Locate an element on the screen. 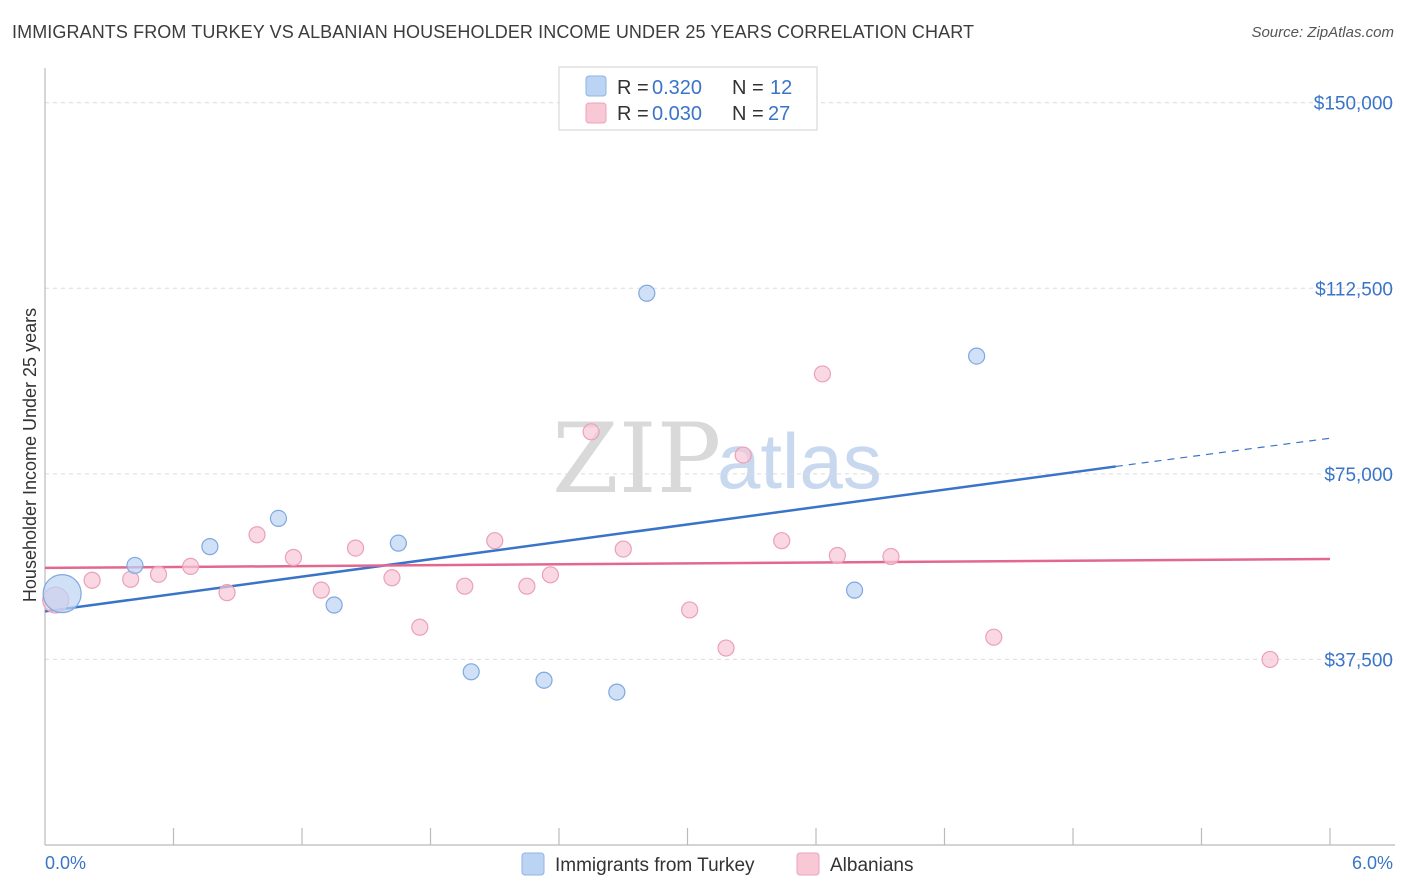 The image size is (1406, 892). y-tick-label-2: $112,500 is located at coordinates (1354, 289).